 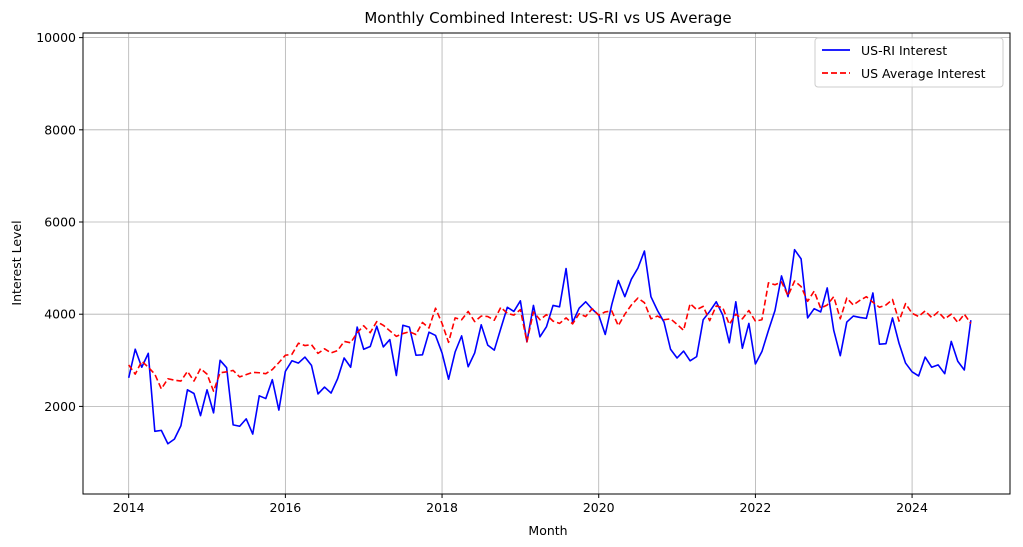 I want to click on x-tick-label: 2024, so click(x=912, y=507).